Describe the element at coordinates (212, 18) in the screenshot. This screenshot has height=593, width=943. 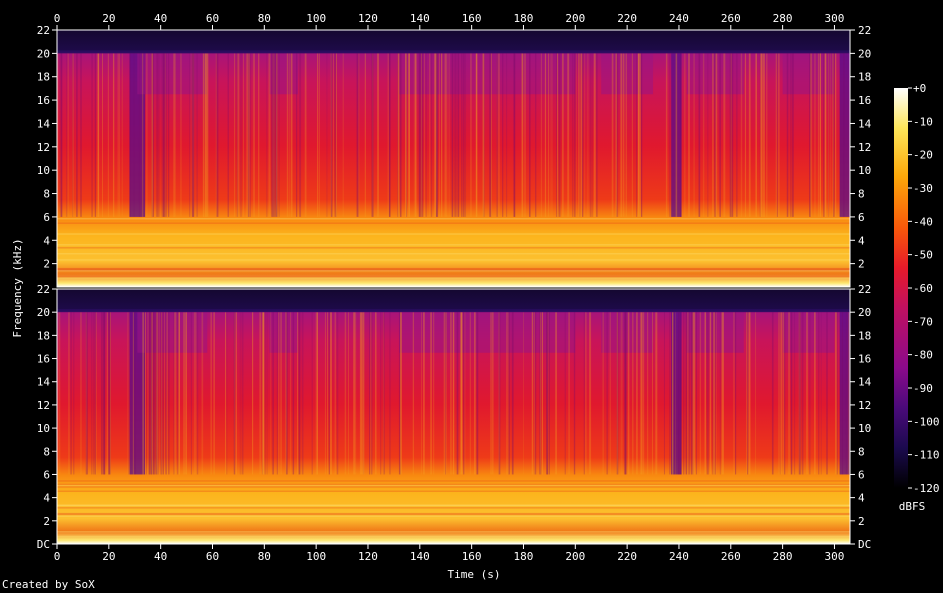
I see `x-tick-top-label: 60` at that location.